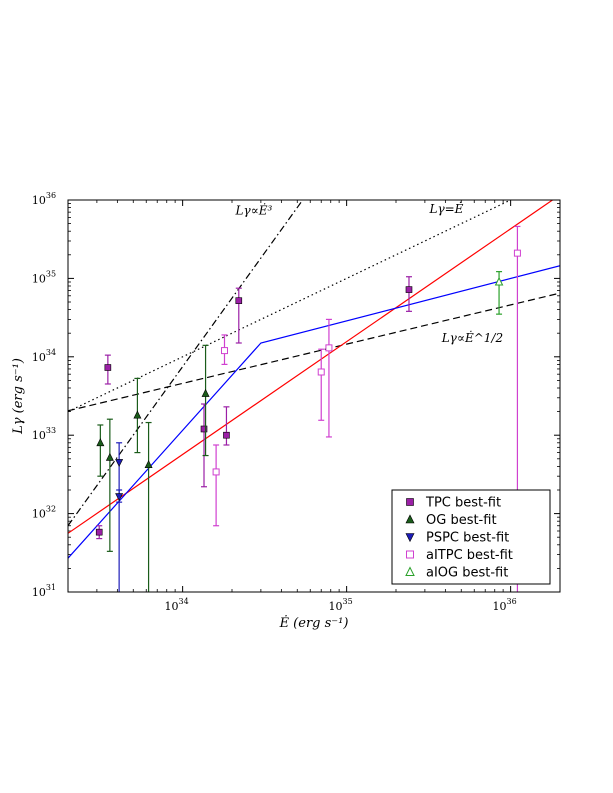 Image resolution: width=613 pixels, height=793 pixels. I want to click on y-axis-label: Lγ (erg s⁻¹), so click(18, 396).